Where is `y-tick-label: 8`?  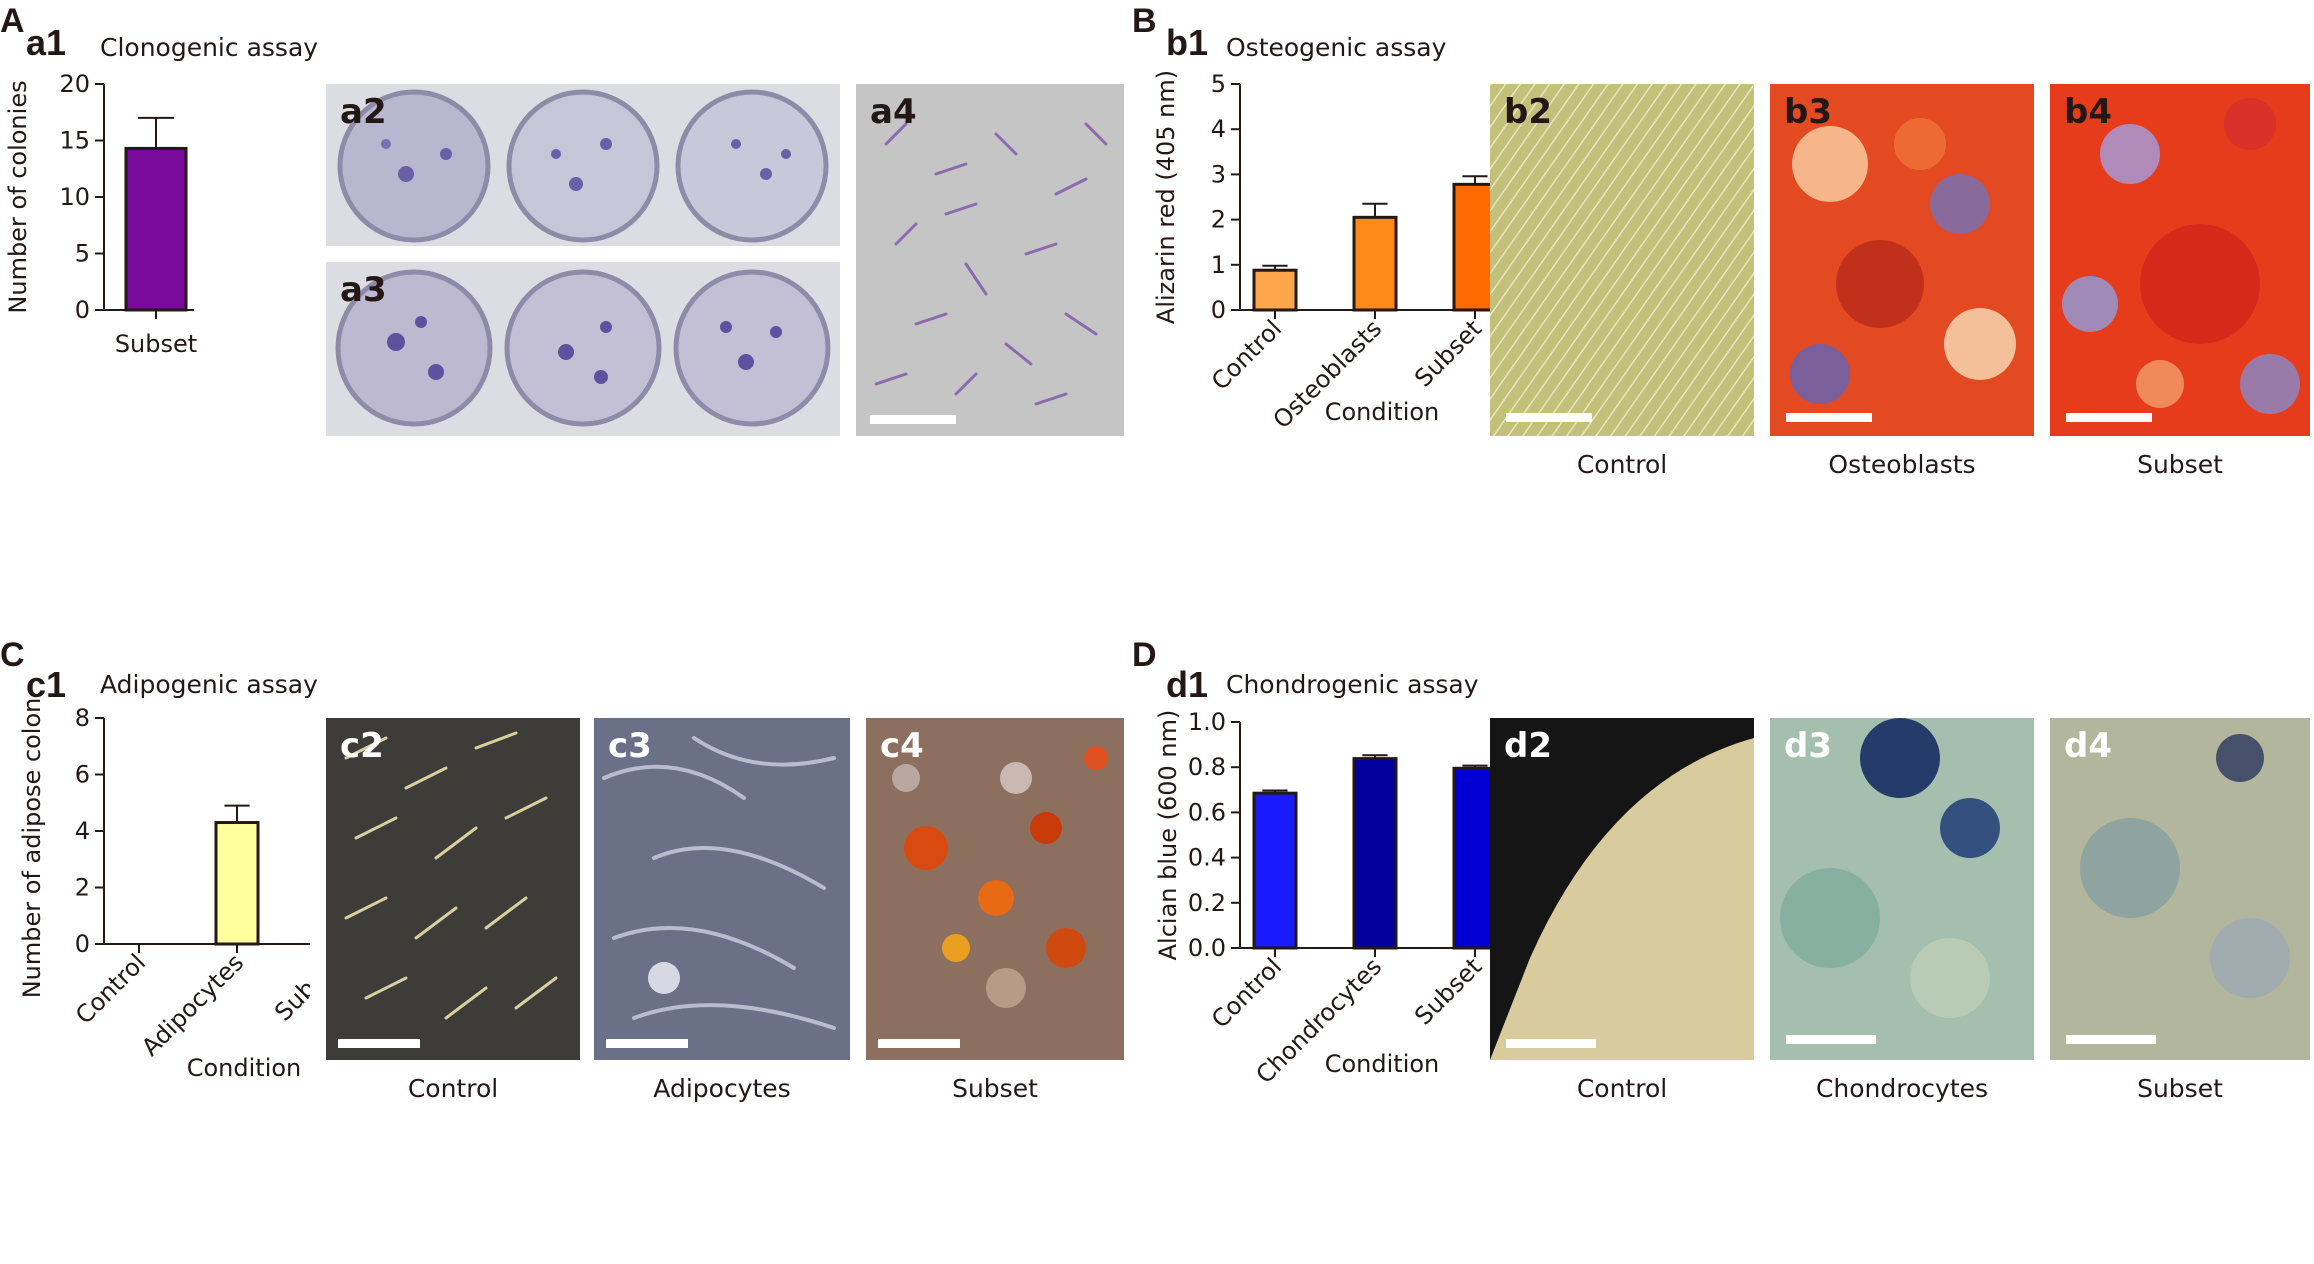 y-tick-label: 8 is located at coordinates (82, 718).